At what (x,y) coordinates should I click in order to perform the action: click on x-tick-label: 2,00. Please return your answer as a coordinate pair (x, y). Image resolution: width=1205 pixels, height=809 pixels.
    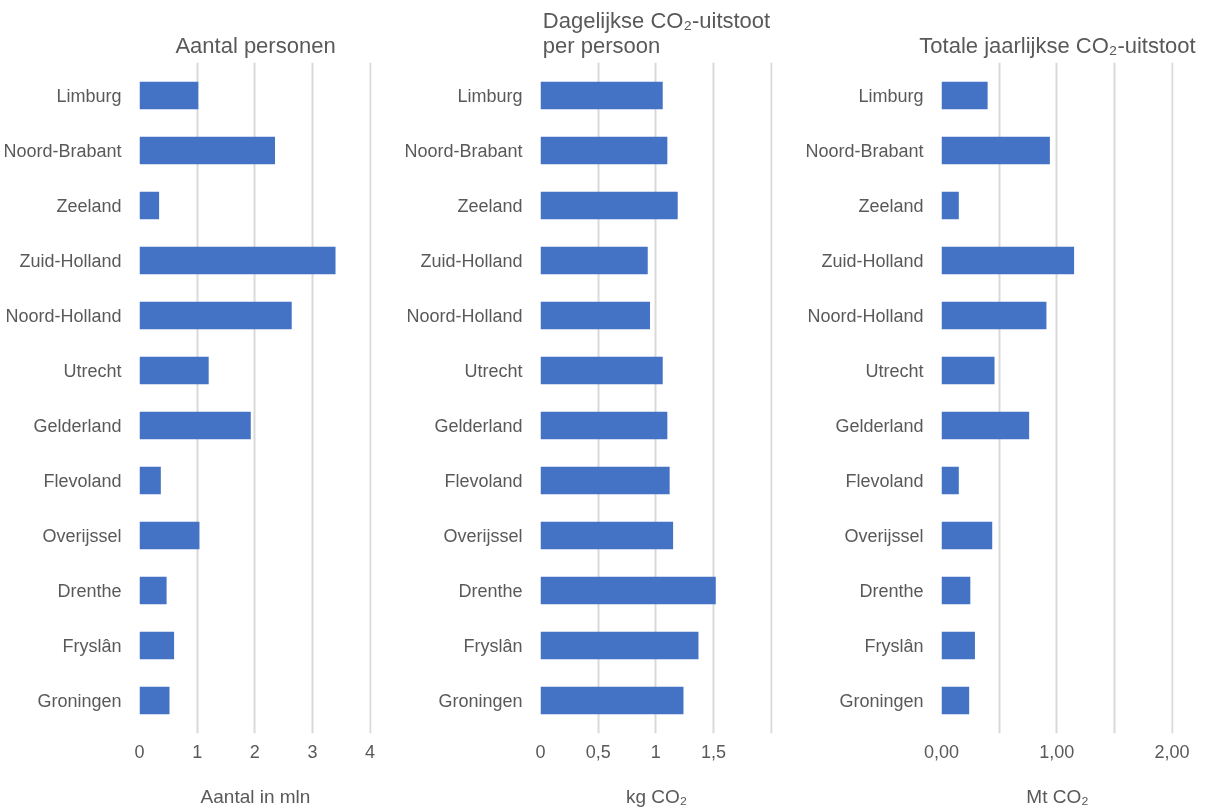
    Looking at the image, I should click on (1172, 751).